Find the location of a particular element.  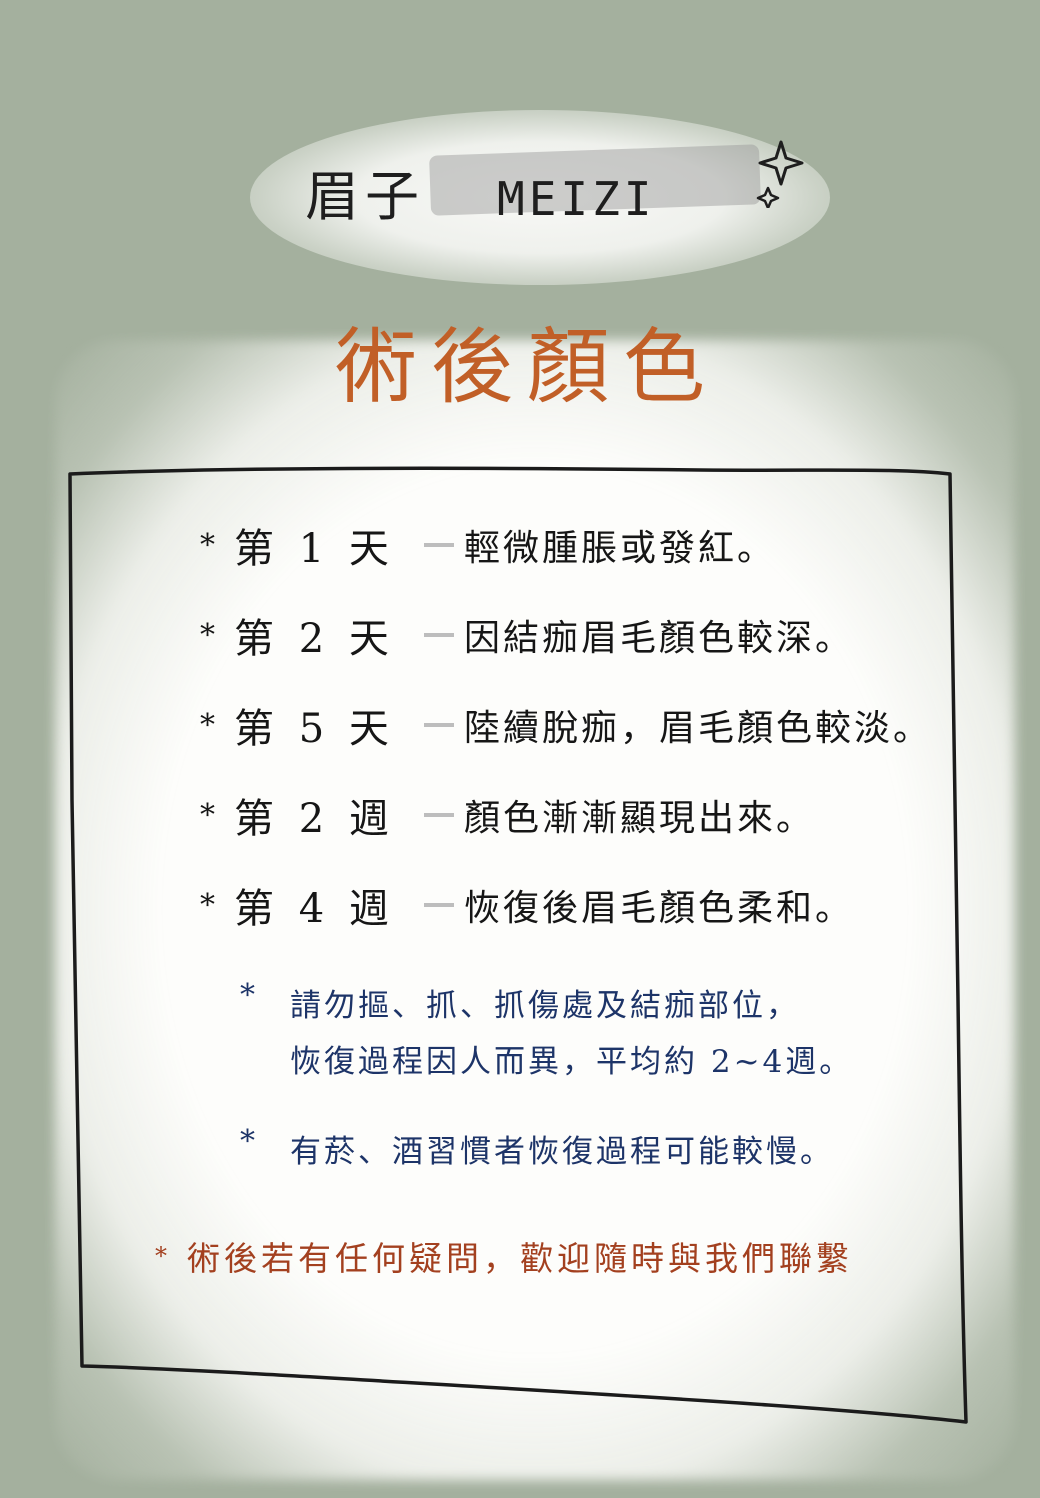

care-note: * 請勿摳、抓、抓傷處及結痂部位， 恢復過程因人而異，平均約 2~4週。 is located at coordinates (585, 1034).